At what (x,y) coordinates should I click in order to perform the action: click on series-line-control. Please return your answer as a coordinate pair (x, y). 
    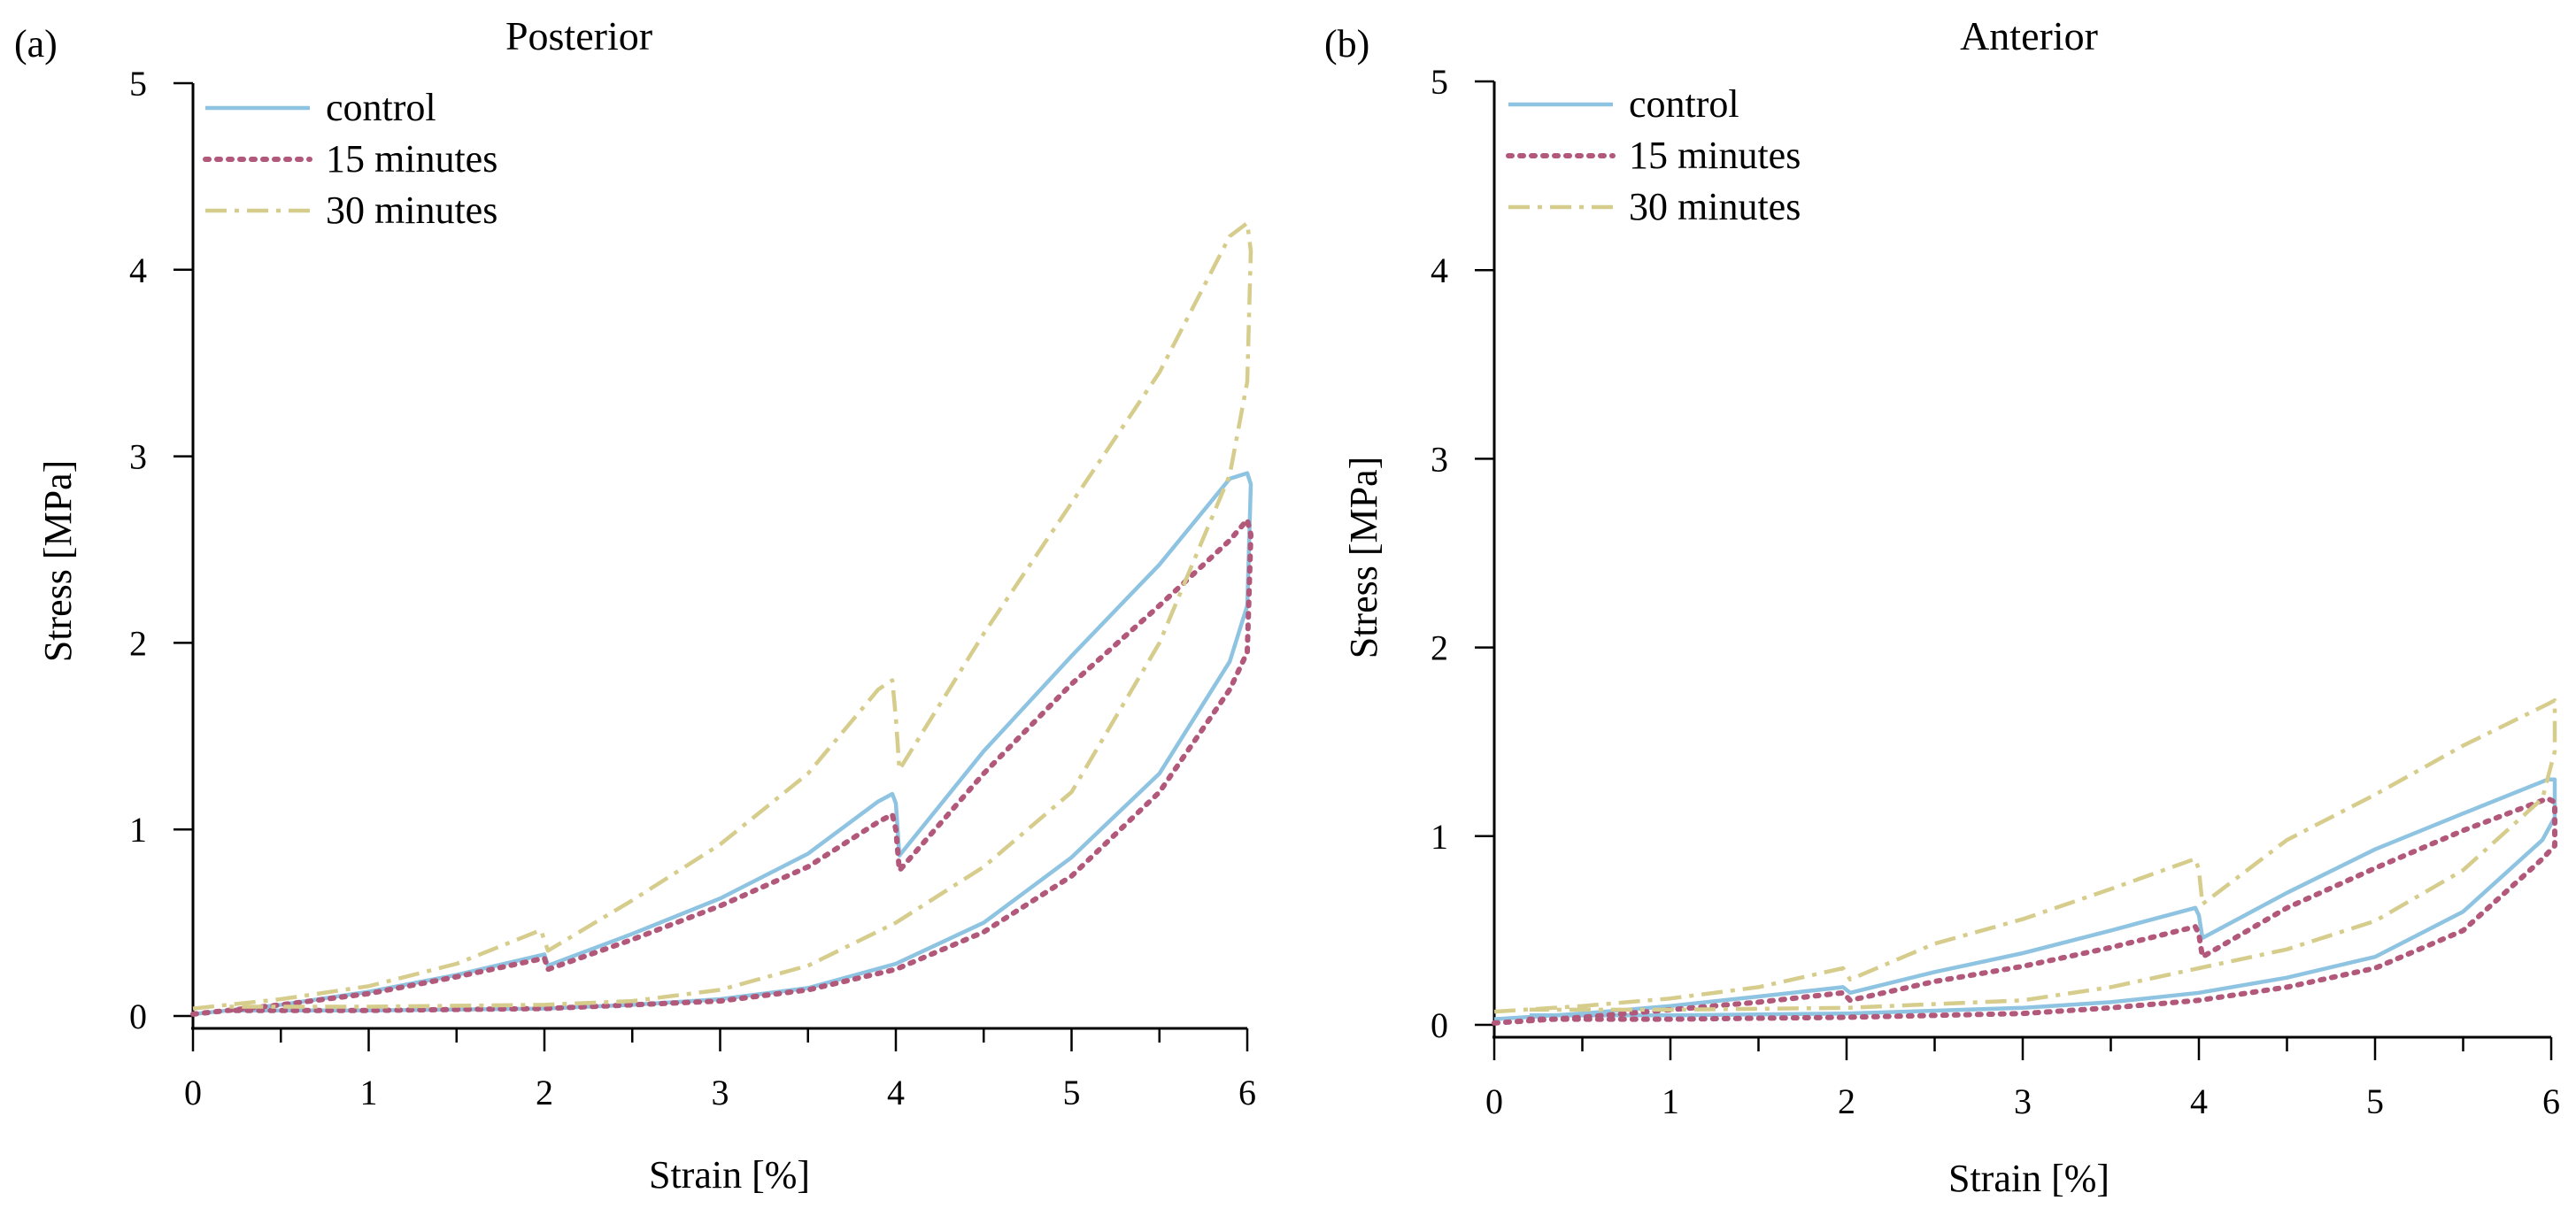
    Looking at the image, I should click on (2025, 899).